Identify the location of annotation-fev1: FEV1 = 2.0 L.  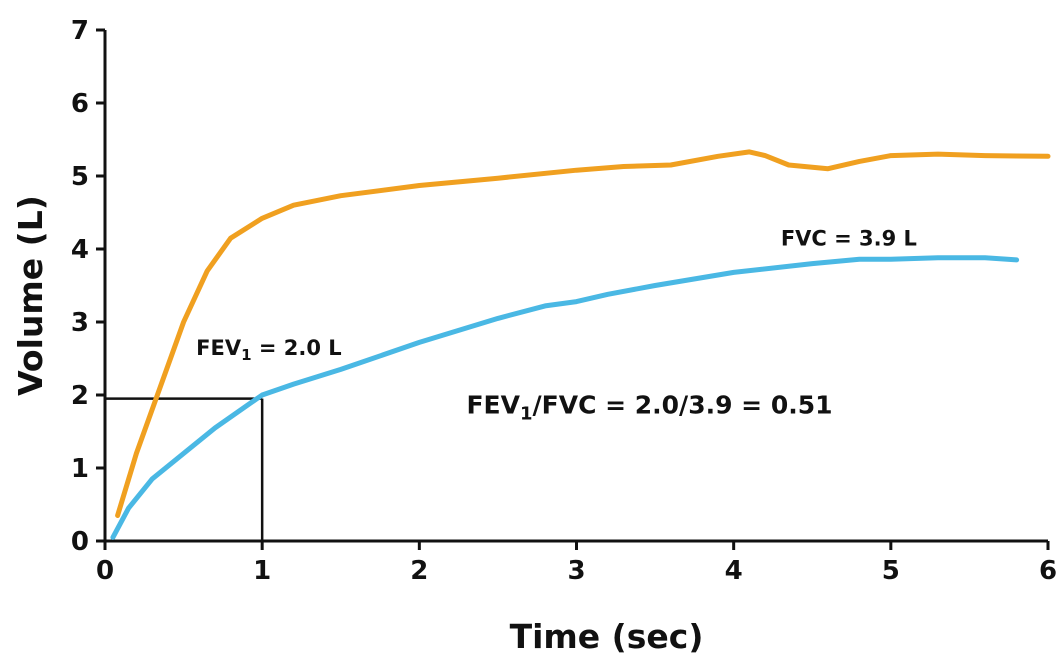
(269, 350).